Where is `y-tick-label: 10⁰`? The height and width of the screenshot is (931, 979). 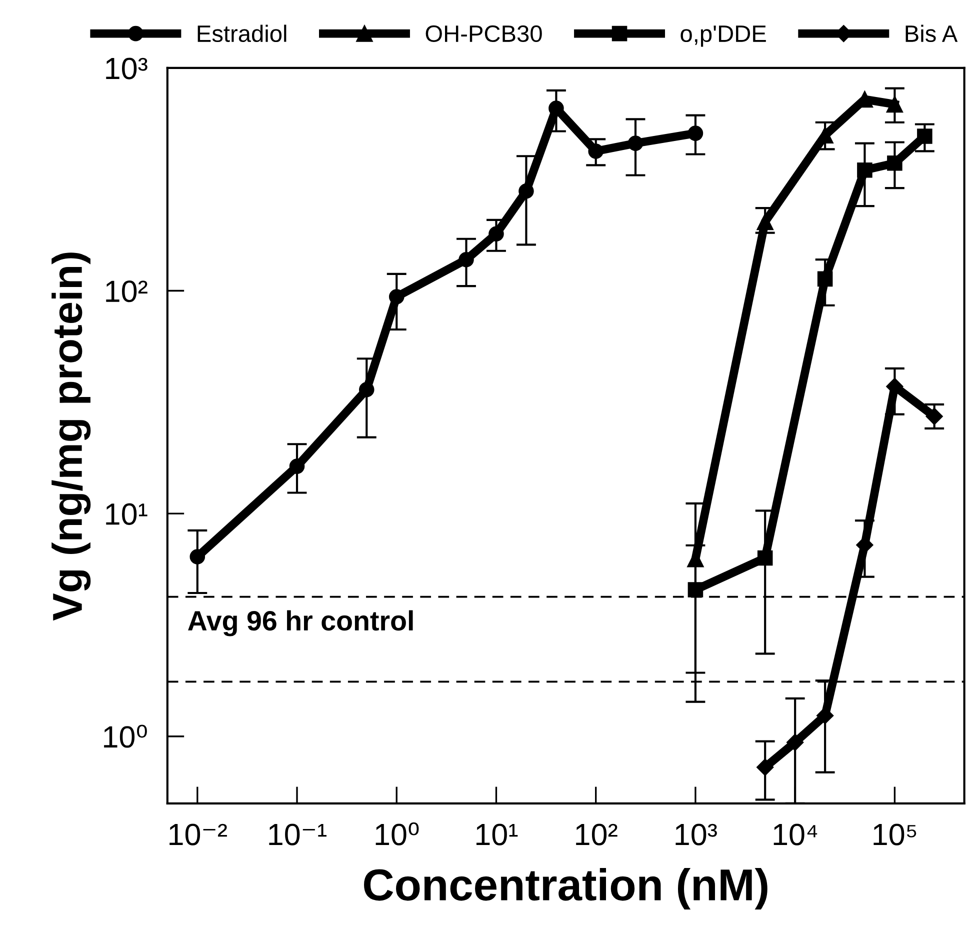
y-tick-label: 10⁰ is located at coordinates (125, 736).